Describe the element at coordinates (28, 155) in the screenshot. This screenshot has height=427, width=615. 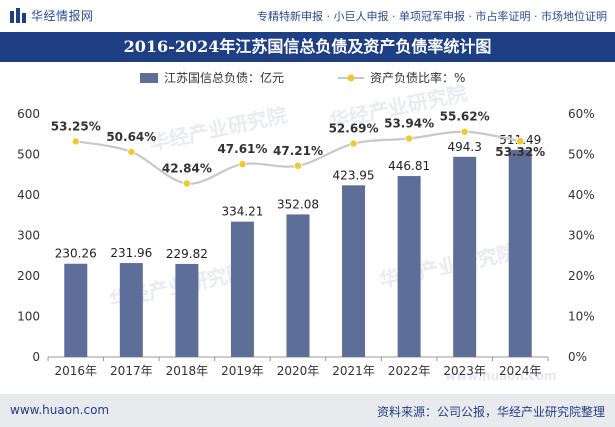
I see `y-left-tick-label: 500` at that location.